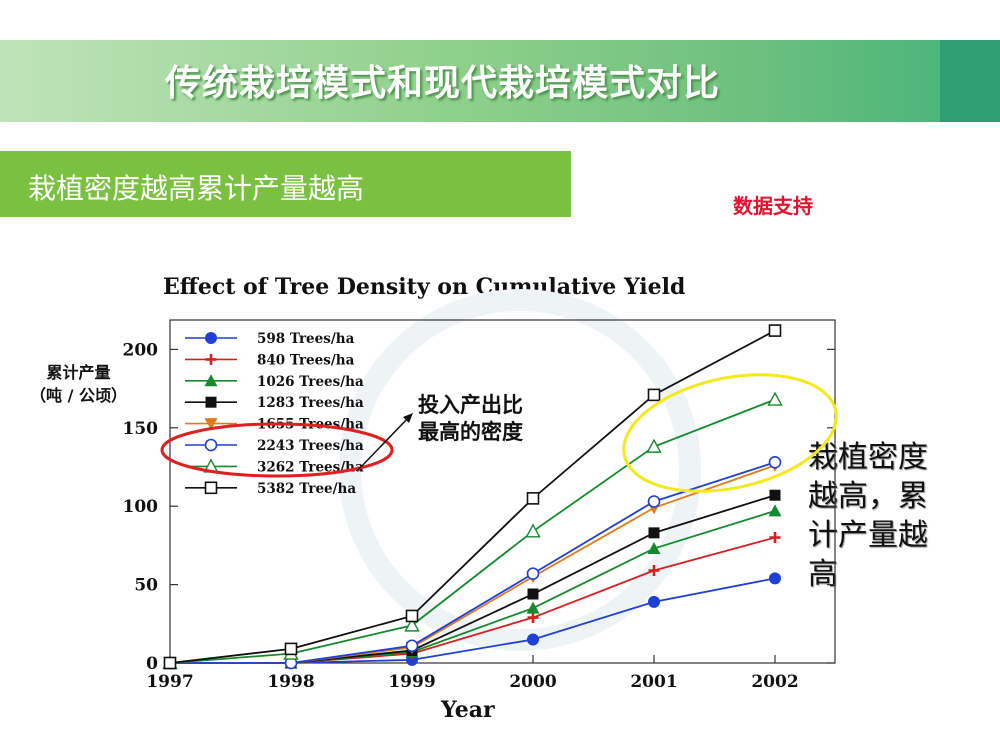 The image size is (1000, 750). What do you see at coordinates (384, 443) in the screenshot?
I see `annotation-arrow` at bounding box center [384, 443].